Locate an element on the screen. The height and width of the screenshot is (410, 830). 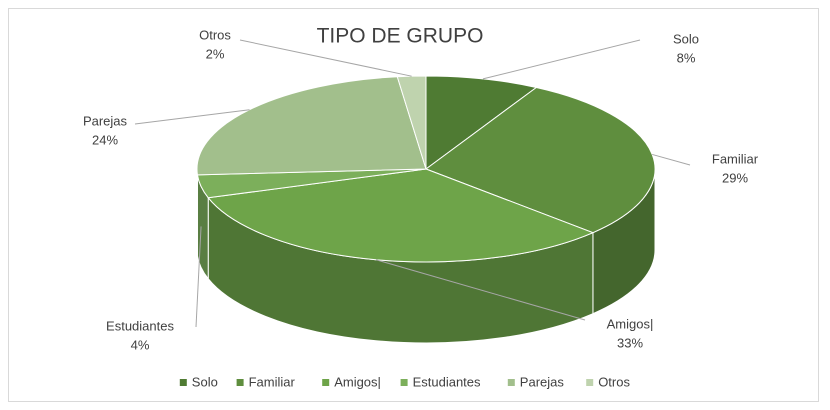
data-label-value: 8% is located at coordinates (686, 57).